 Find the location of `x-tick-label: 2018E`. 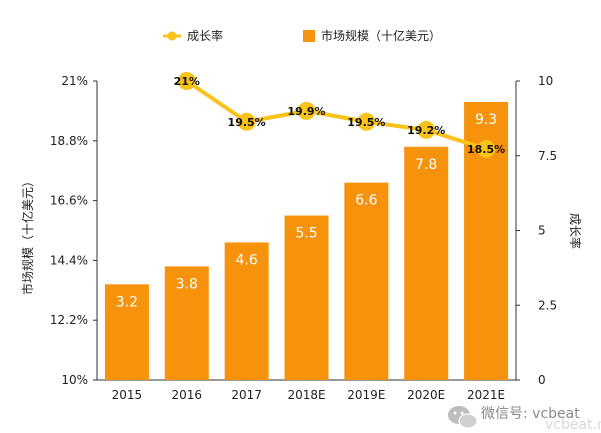

x-tick-label: 2018E is located at coordinates (306, 395).